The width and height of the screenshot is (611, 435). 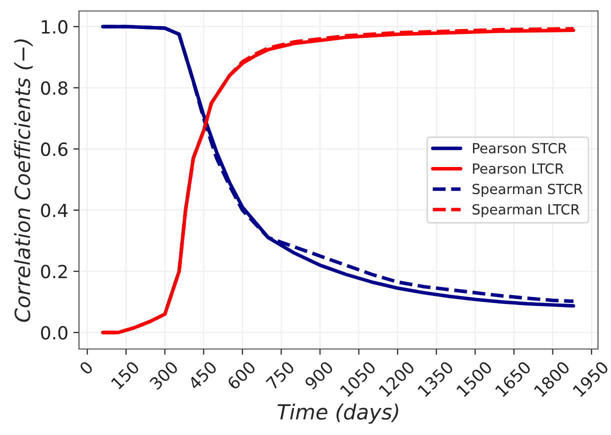 What do you see at coordinates (241, 375) in the screenshot?
I see `x-tick-label: 600` at bounding box center [241, 375].